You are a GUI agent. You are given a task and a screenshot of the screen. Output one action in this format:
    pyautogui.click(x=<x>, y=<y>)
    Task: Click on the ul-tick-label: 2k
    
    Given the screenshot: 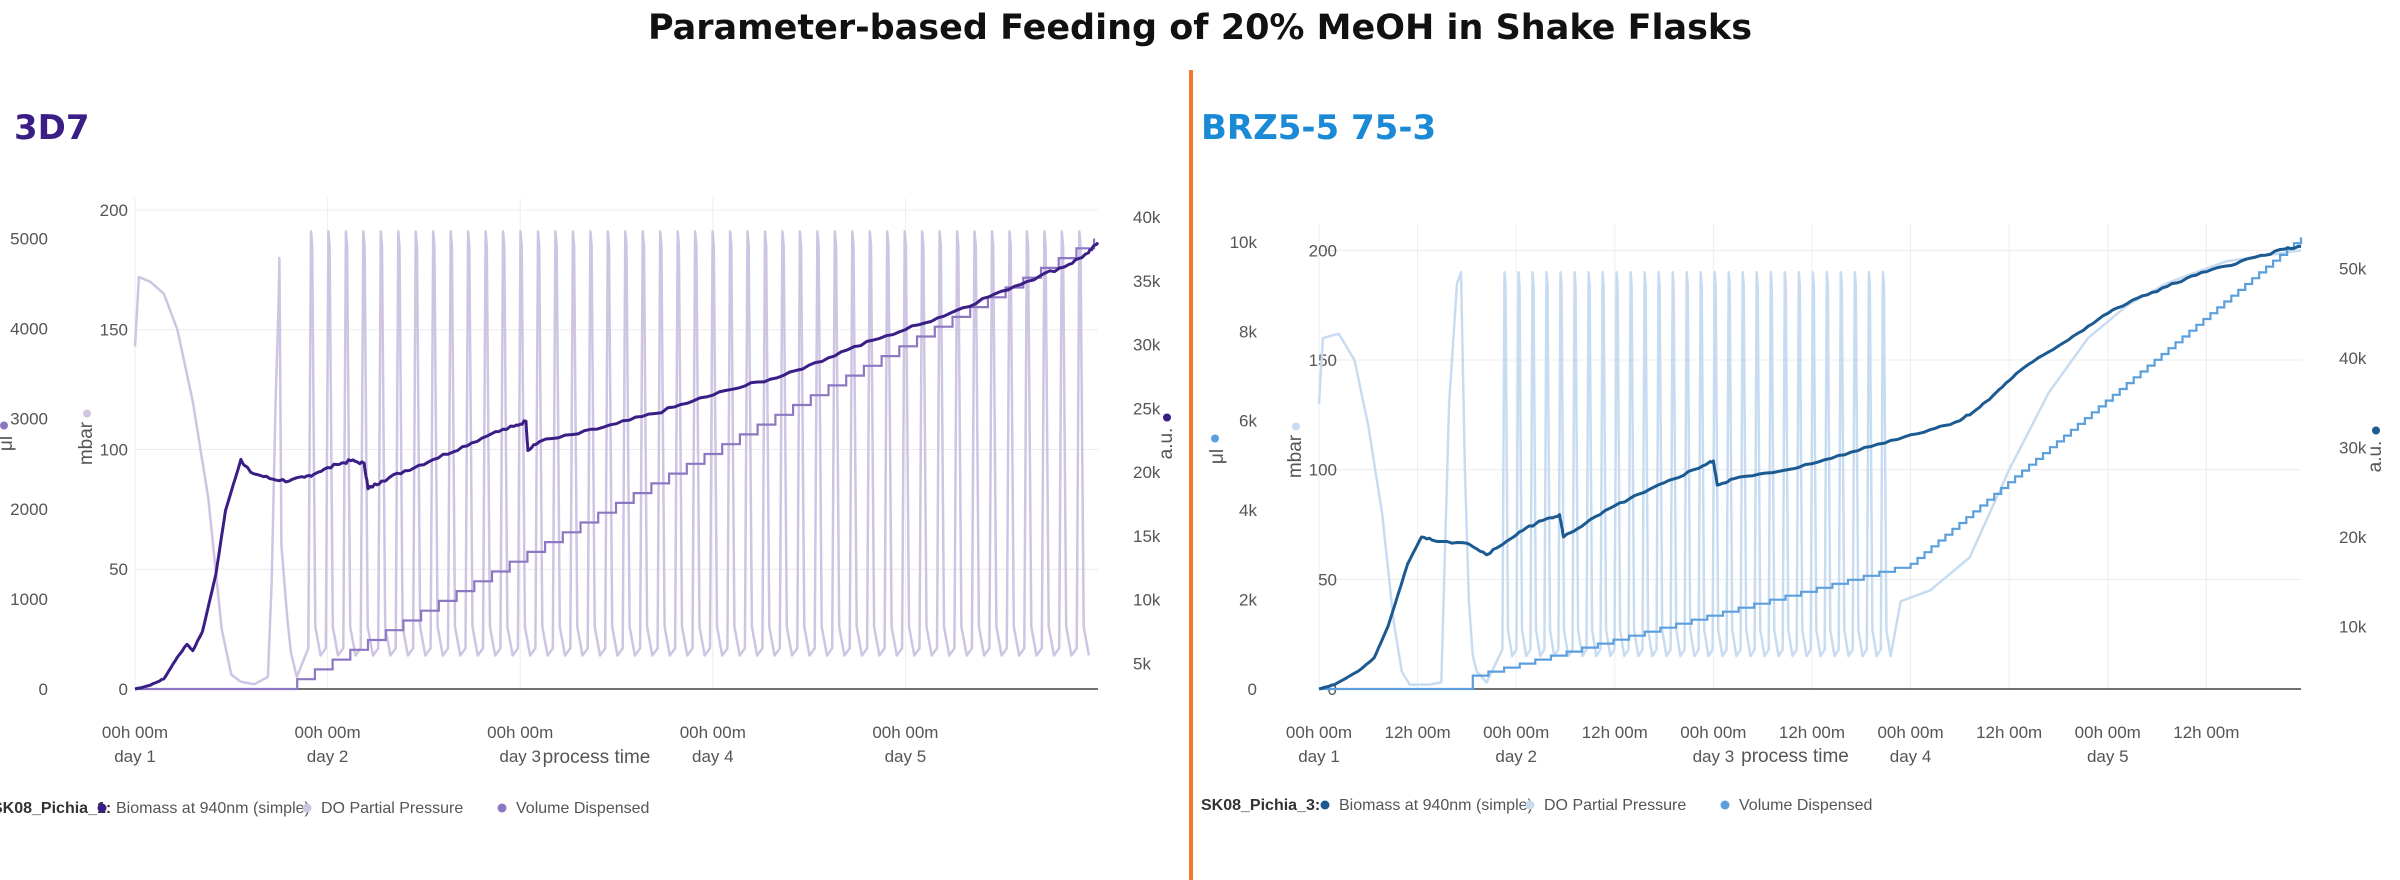 What is the action you would take?
    pyautogui.click(x=1248, y=600)
    